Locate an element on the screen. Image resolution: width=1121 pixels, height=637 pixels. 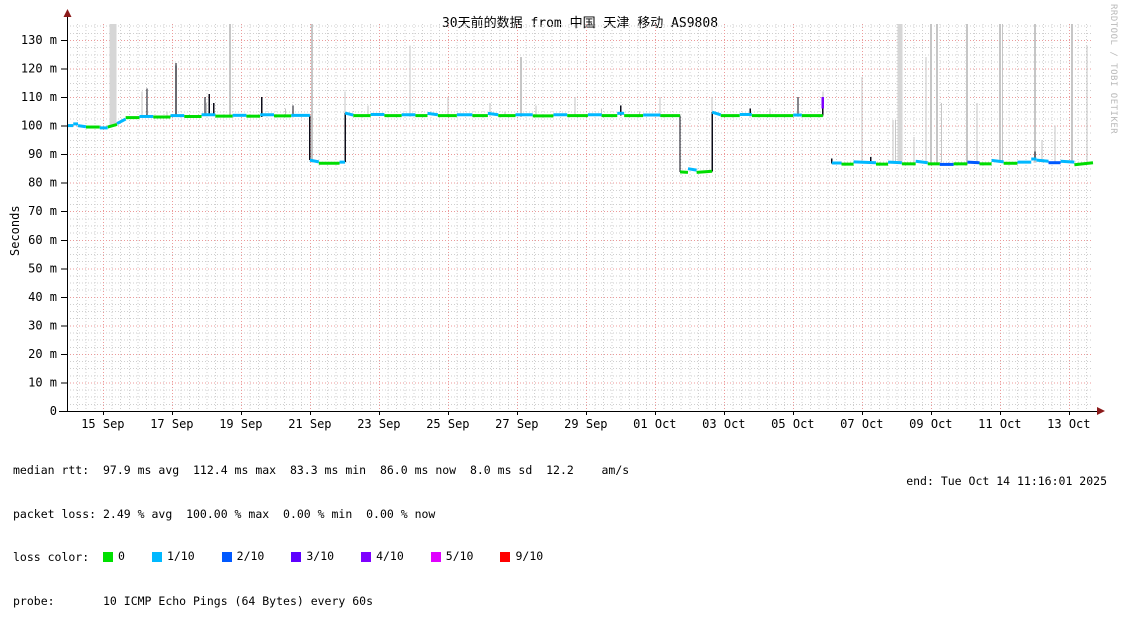
y-axis-arrow is located at coordinates (67, 13).